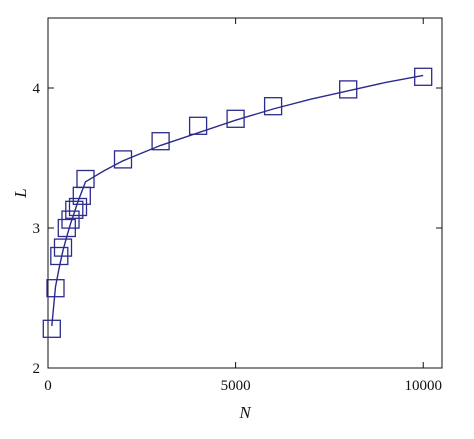 Image resolution: width=474 pixels, height=439 pixels. Describe the element at coordinates (20, 193) in the screenshot. I see `y-axis-label: L` at that location.